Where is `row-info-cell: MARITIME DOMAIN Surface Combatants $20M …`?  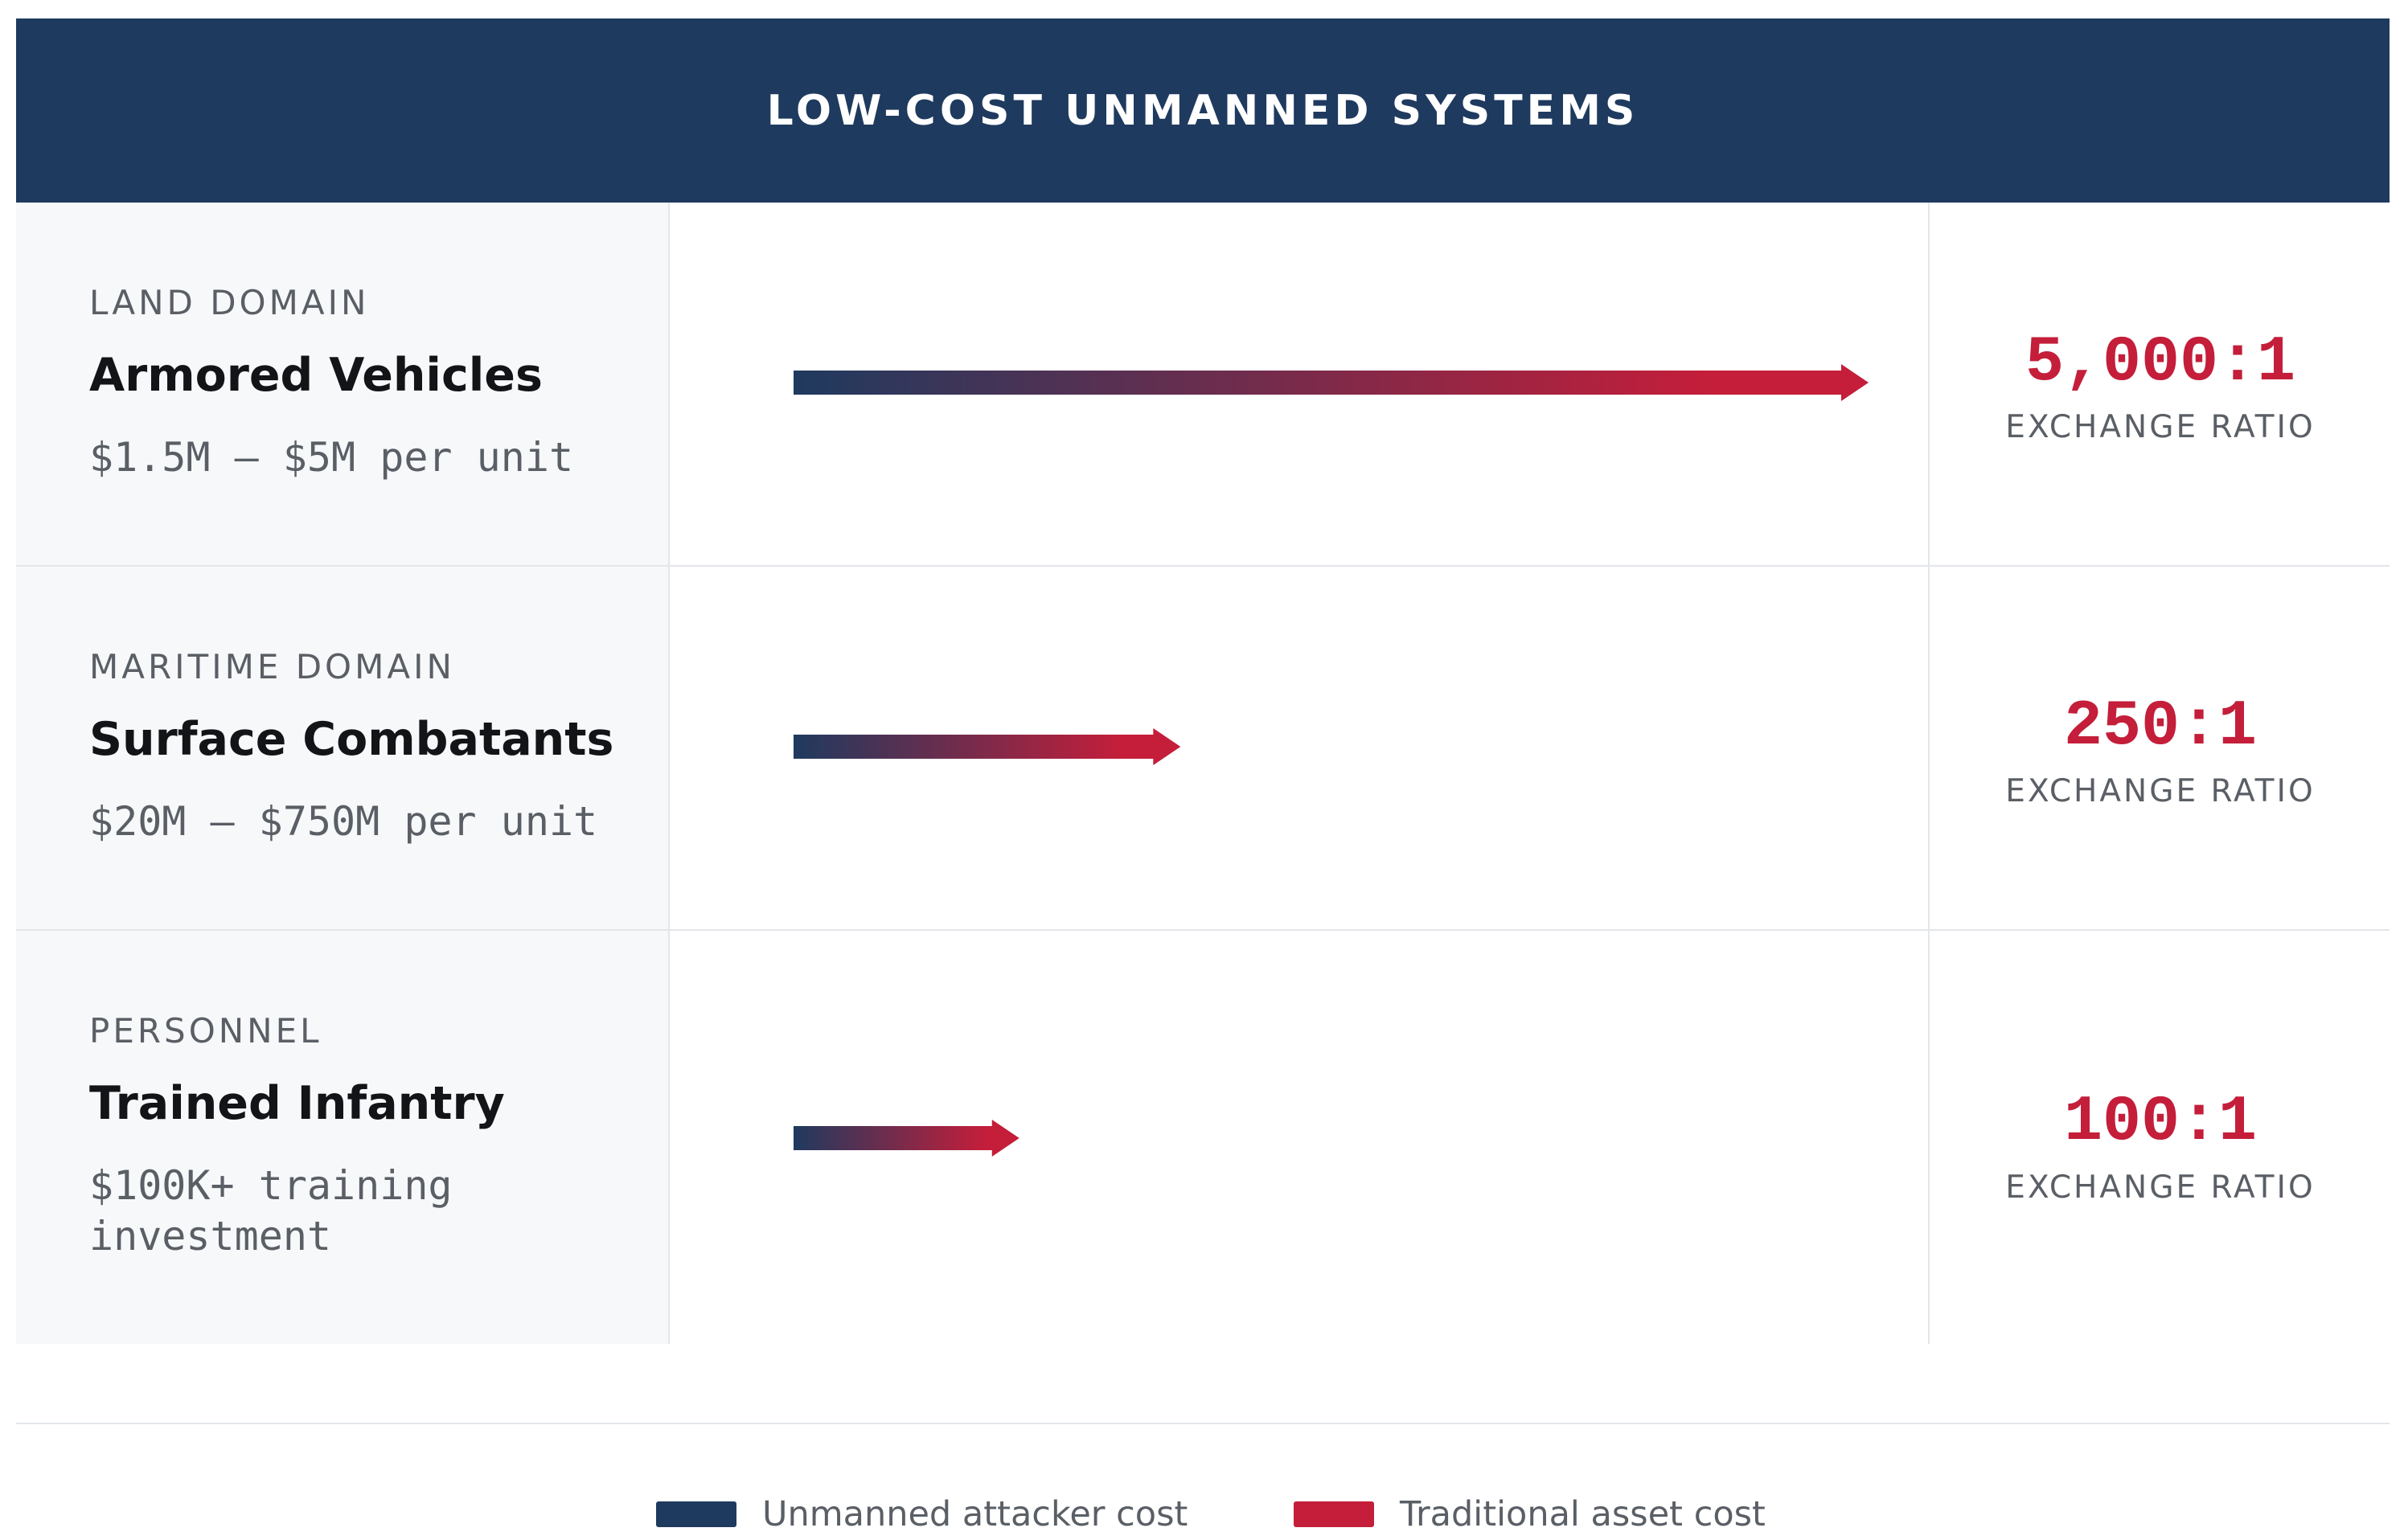 row-info-cell: MARITIME DOMAIN Surface Combatants $20M … is located at coordinates (343, 748).